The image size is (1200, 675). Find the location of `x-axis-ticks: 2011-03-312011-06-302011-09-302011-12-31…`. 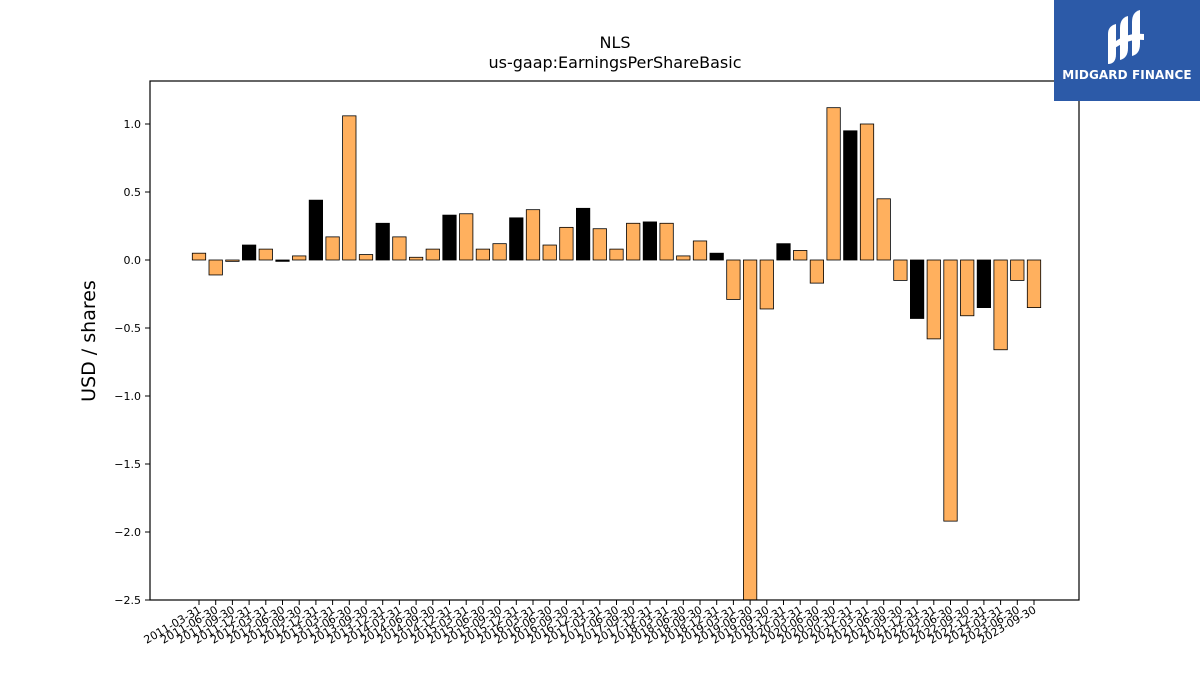

x-axis-ticks: 2011-03-312011-06-302011-09-302011-12-31… is located at coordinates (590, 623).